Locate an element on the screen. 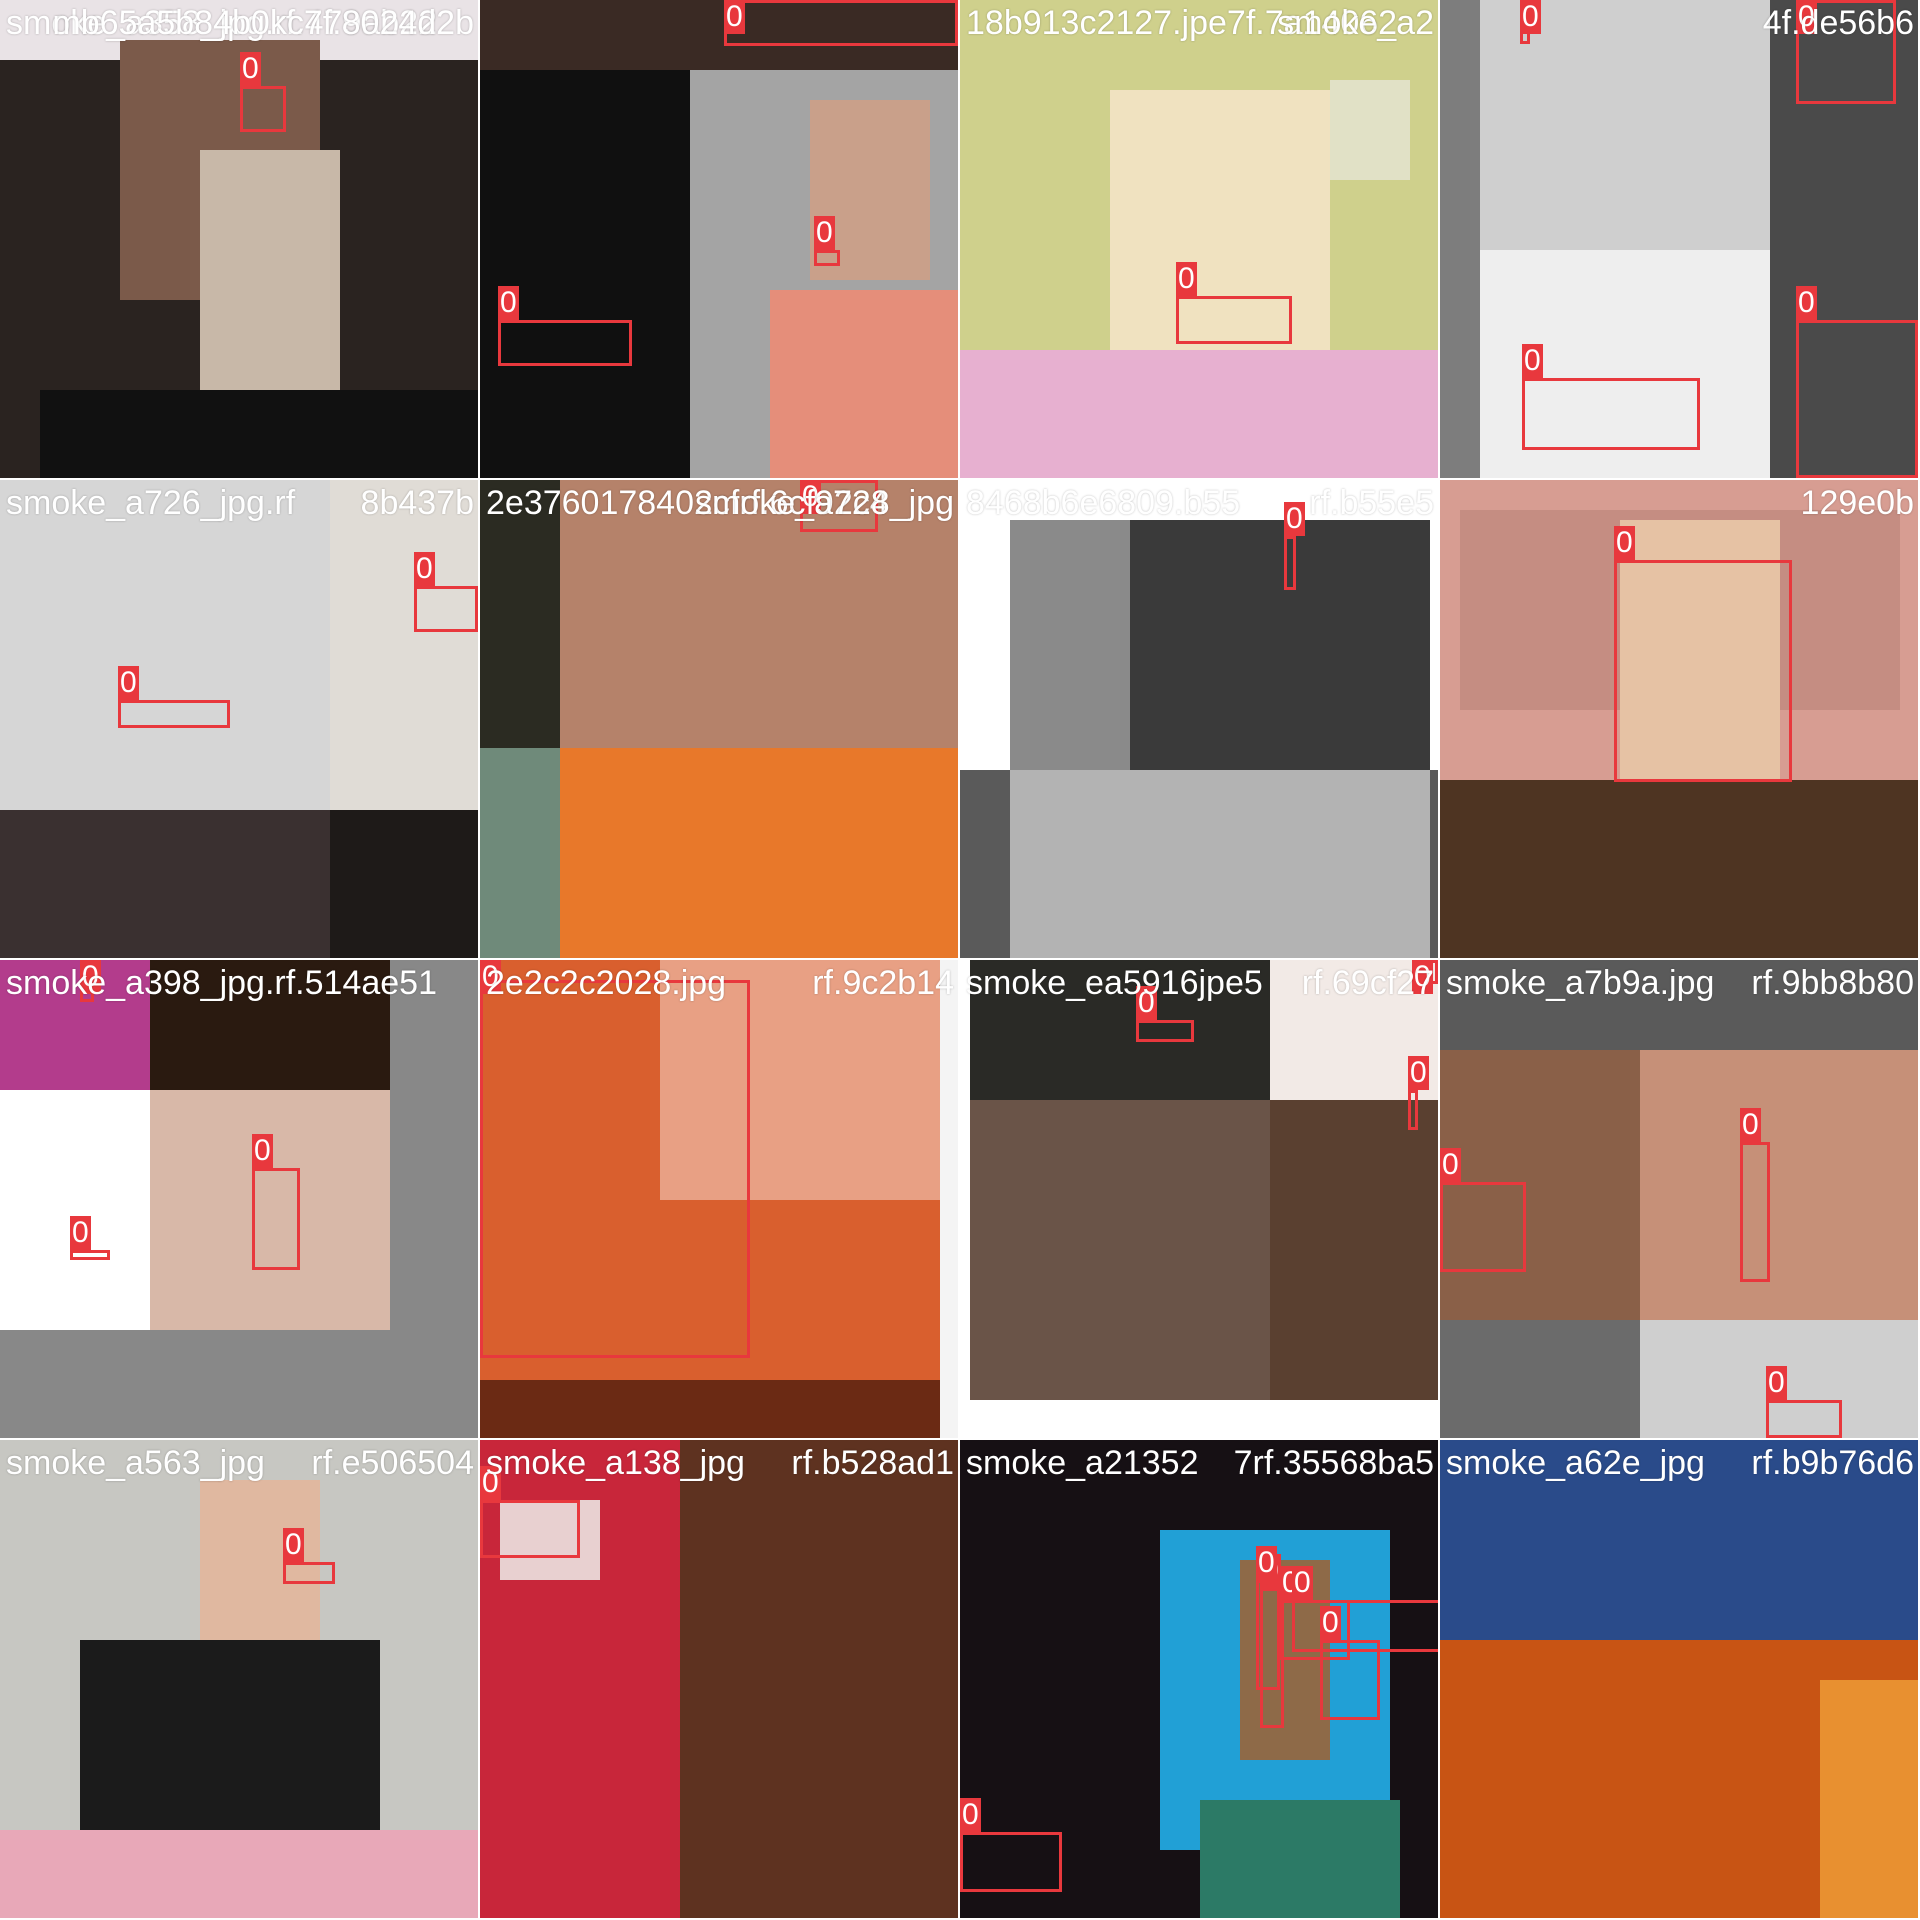 The image size is (1920, 1920). image-filename: 8468b6e6809.b55 is located at coordinates (1103, 503).